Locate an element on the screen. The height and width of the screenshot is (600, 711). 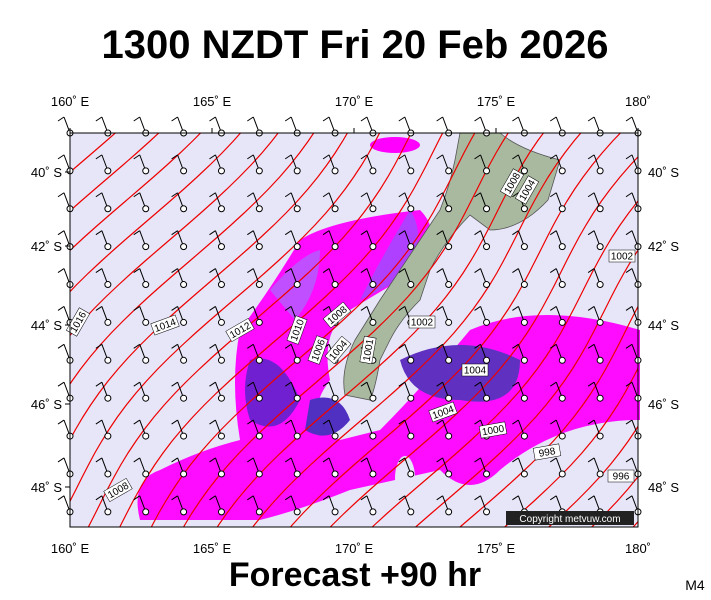
copyright: Copyright metvuw.com is located at coordinates (569, 519).